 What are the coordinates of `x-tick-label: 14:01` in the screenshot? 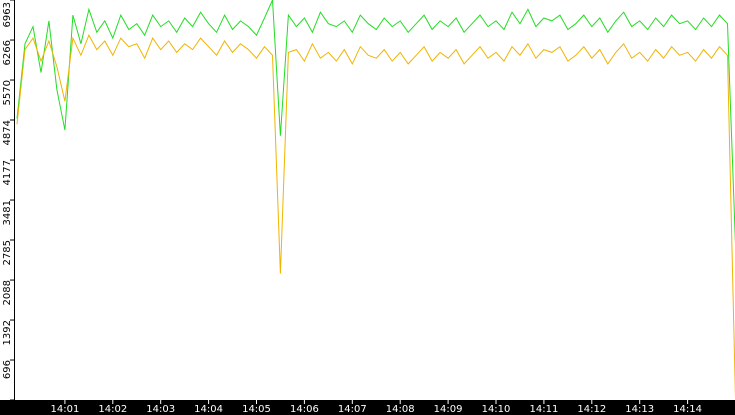 It's located at (64, 409).